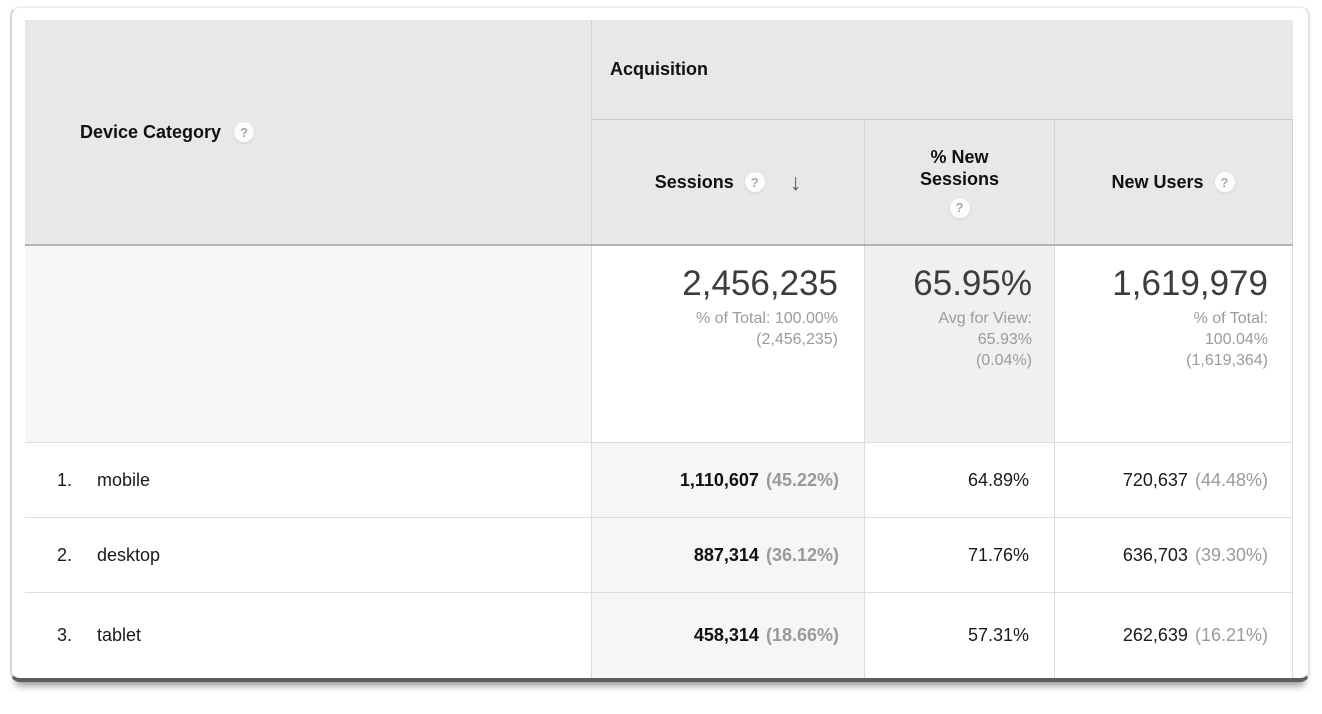 The width and height of the screenshot is (1322, 714). What do you see at coordinates (308, 480) in the screenshot?
I see `device-cell: 1. mobile` at bounding box center [308, 480].